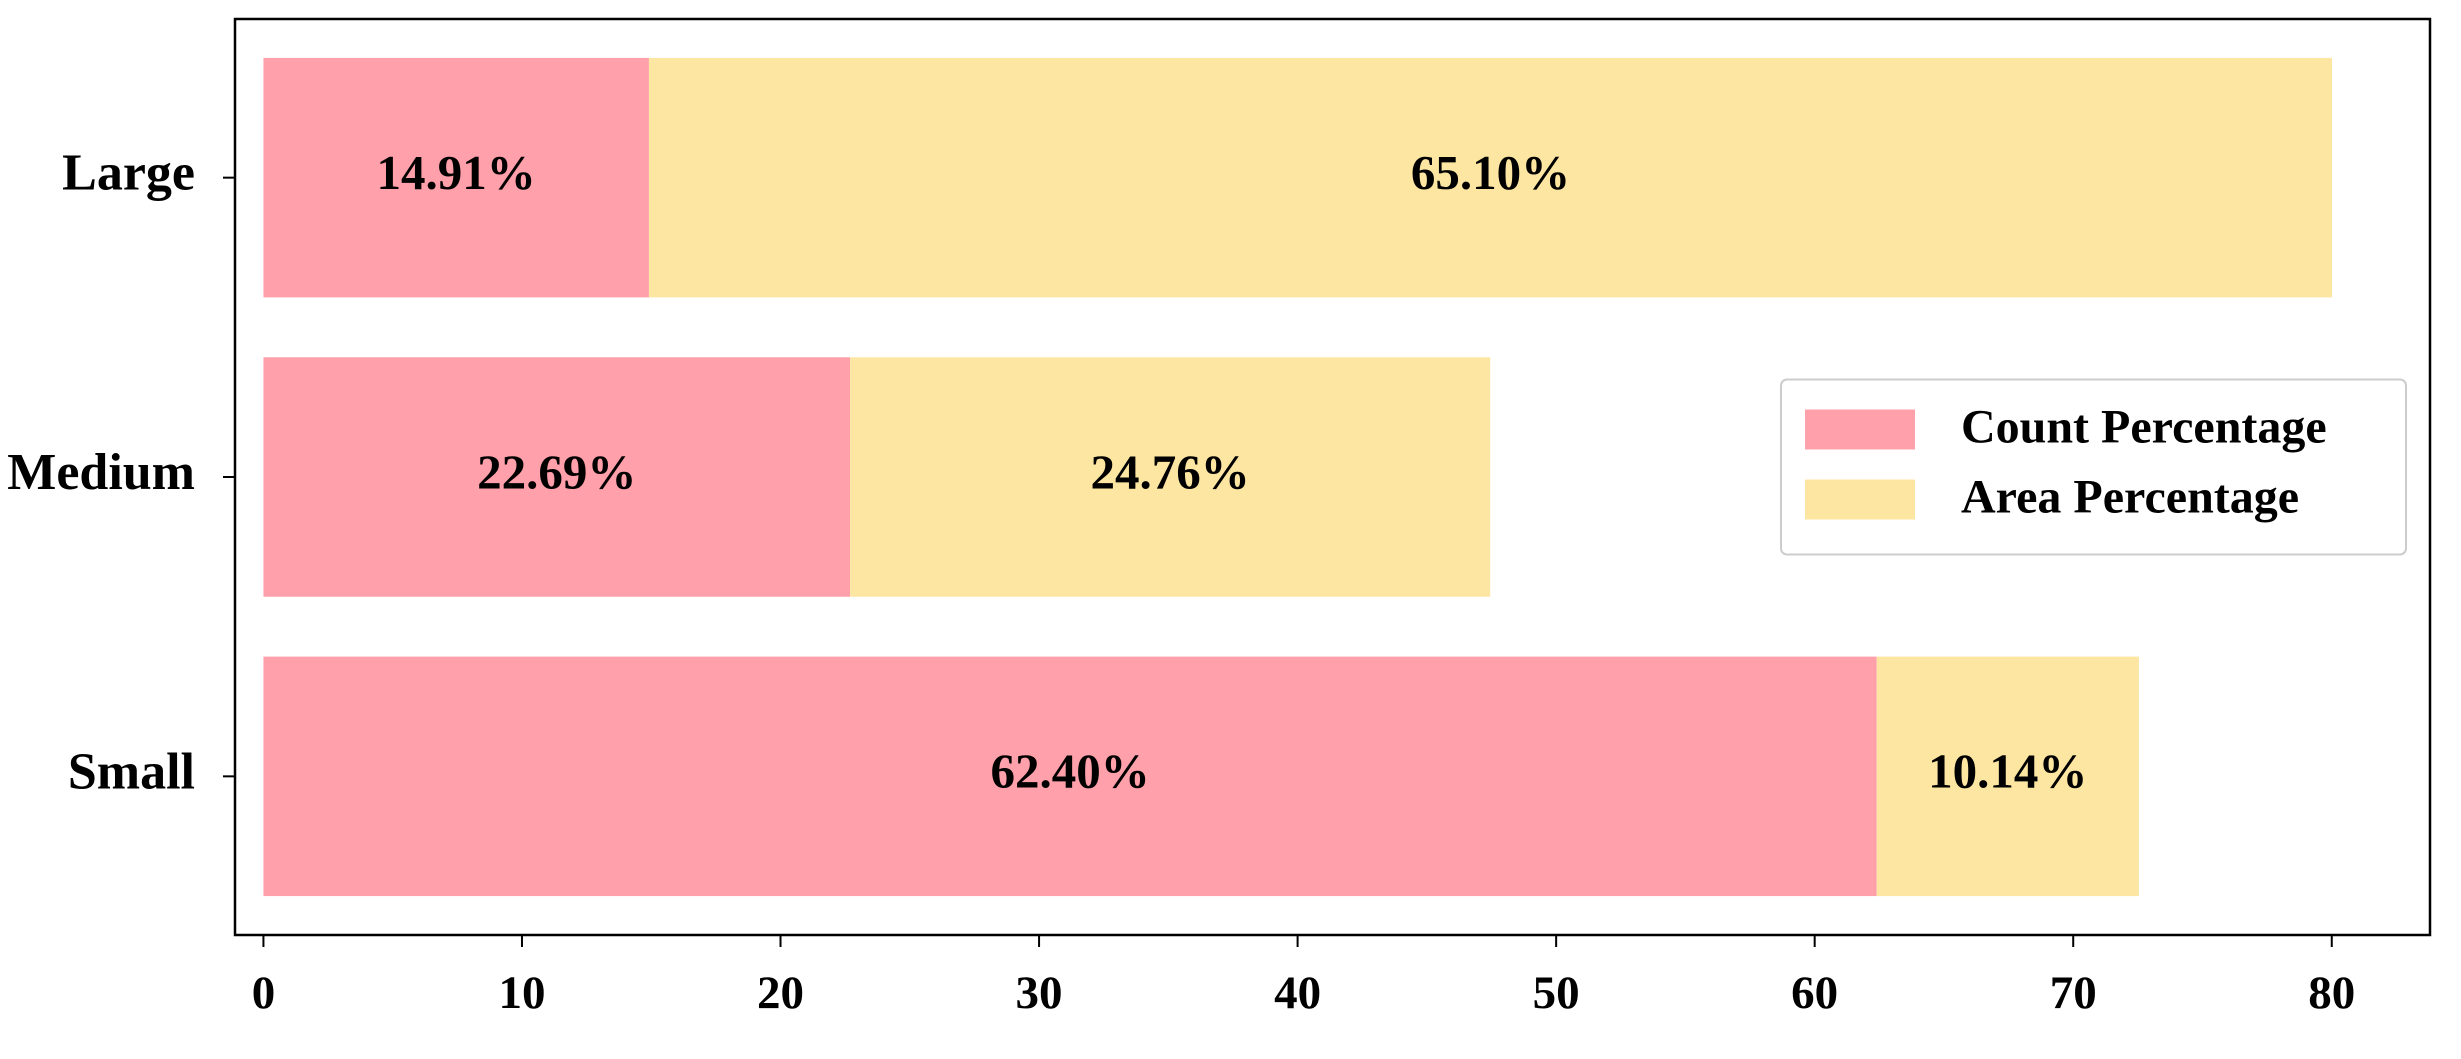  What do you see at coordinates (521, 993) in the screenshot?
I see `x-tick-label: 10` at bounding box center [521, 993].